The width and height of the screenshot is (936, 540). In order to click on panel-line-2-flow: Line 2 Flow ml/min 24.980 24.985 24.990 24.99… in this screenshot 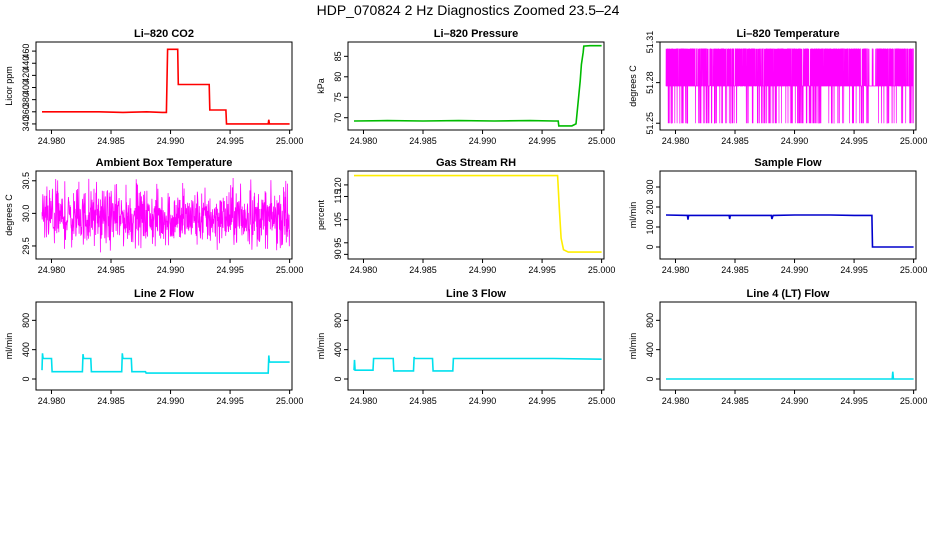, I will do `click(153, 347)`.